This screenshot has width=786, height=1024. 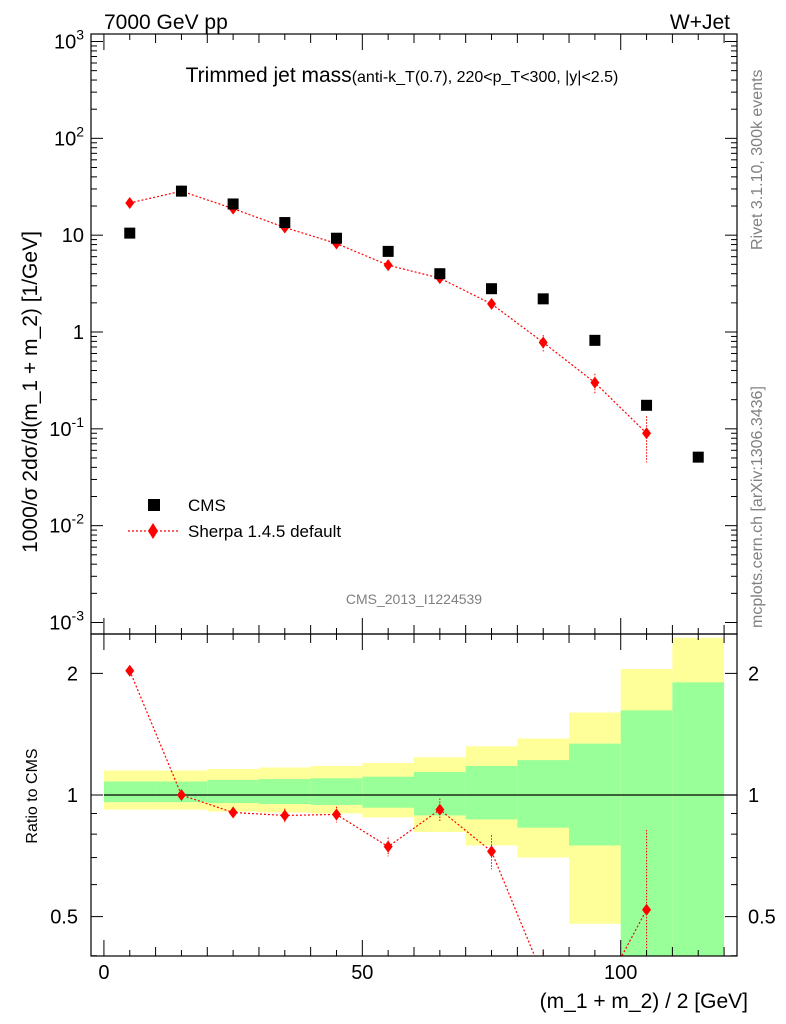 What do you see at coordinates (620, 973) in the screenshot?
I see `x-tick-label: 100` at bounding box center [620, 973].